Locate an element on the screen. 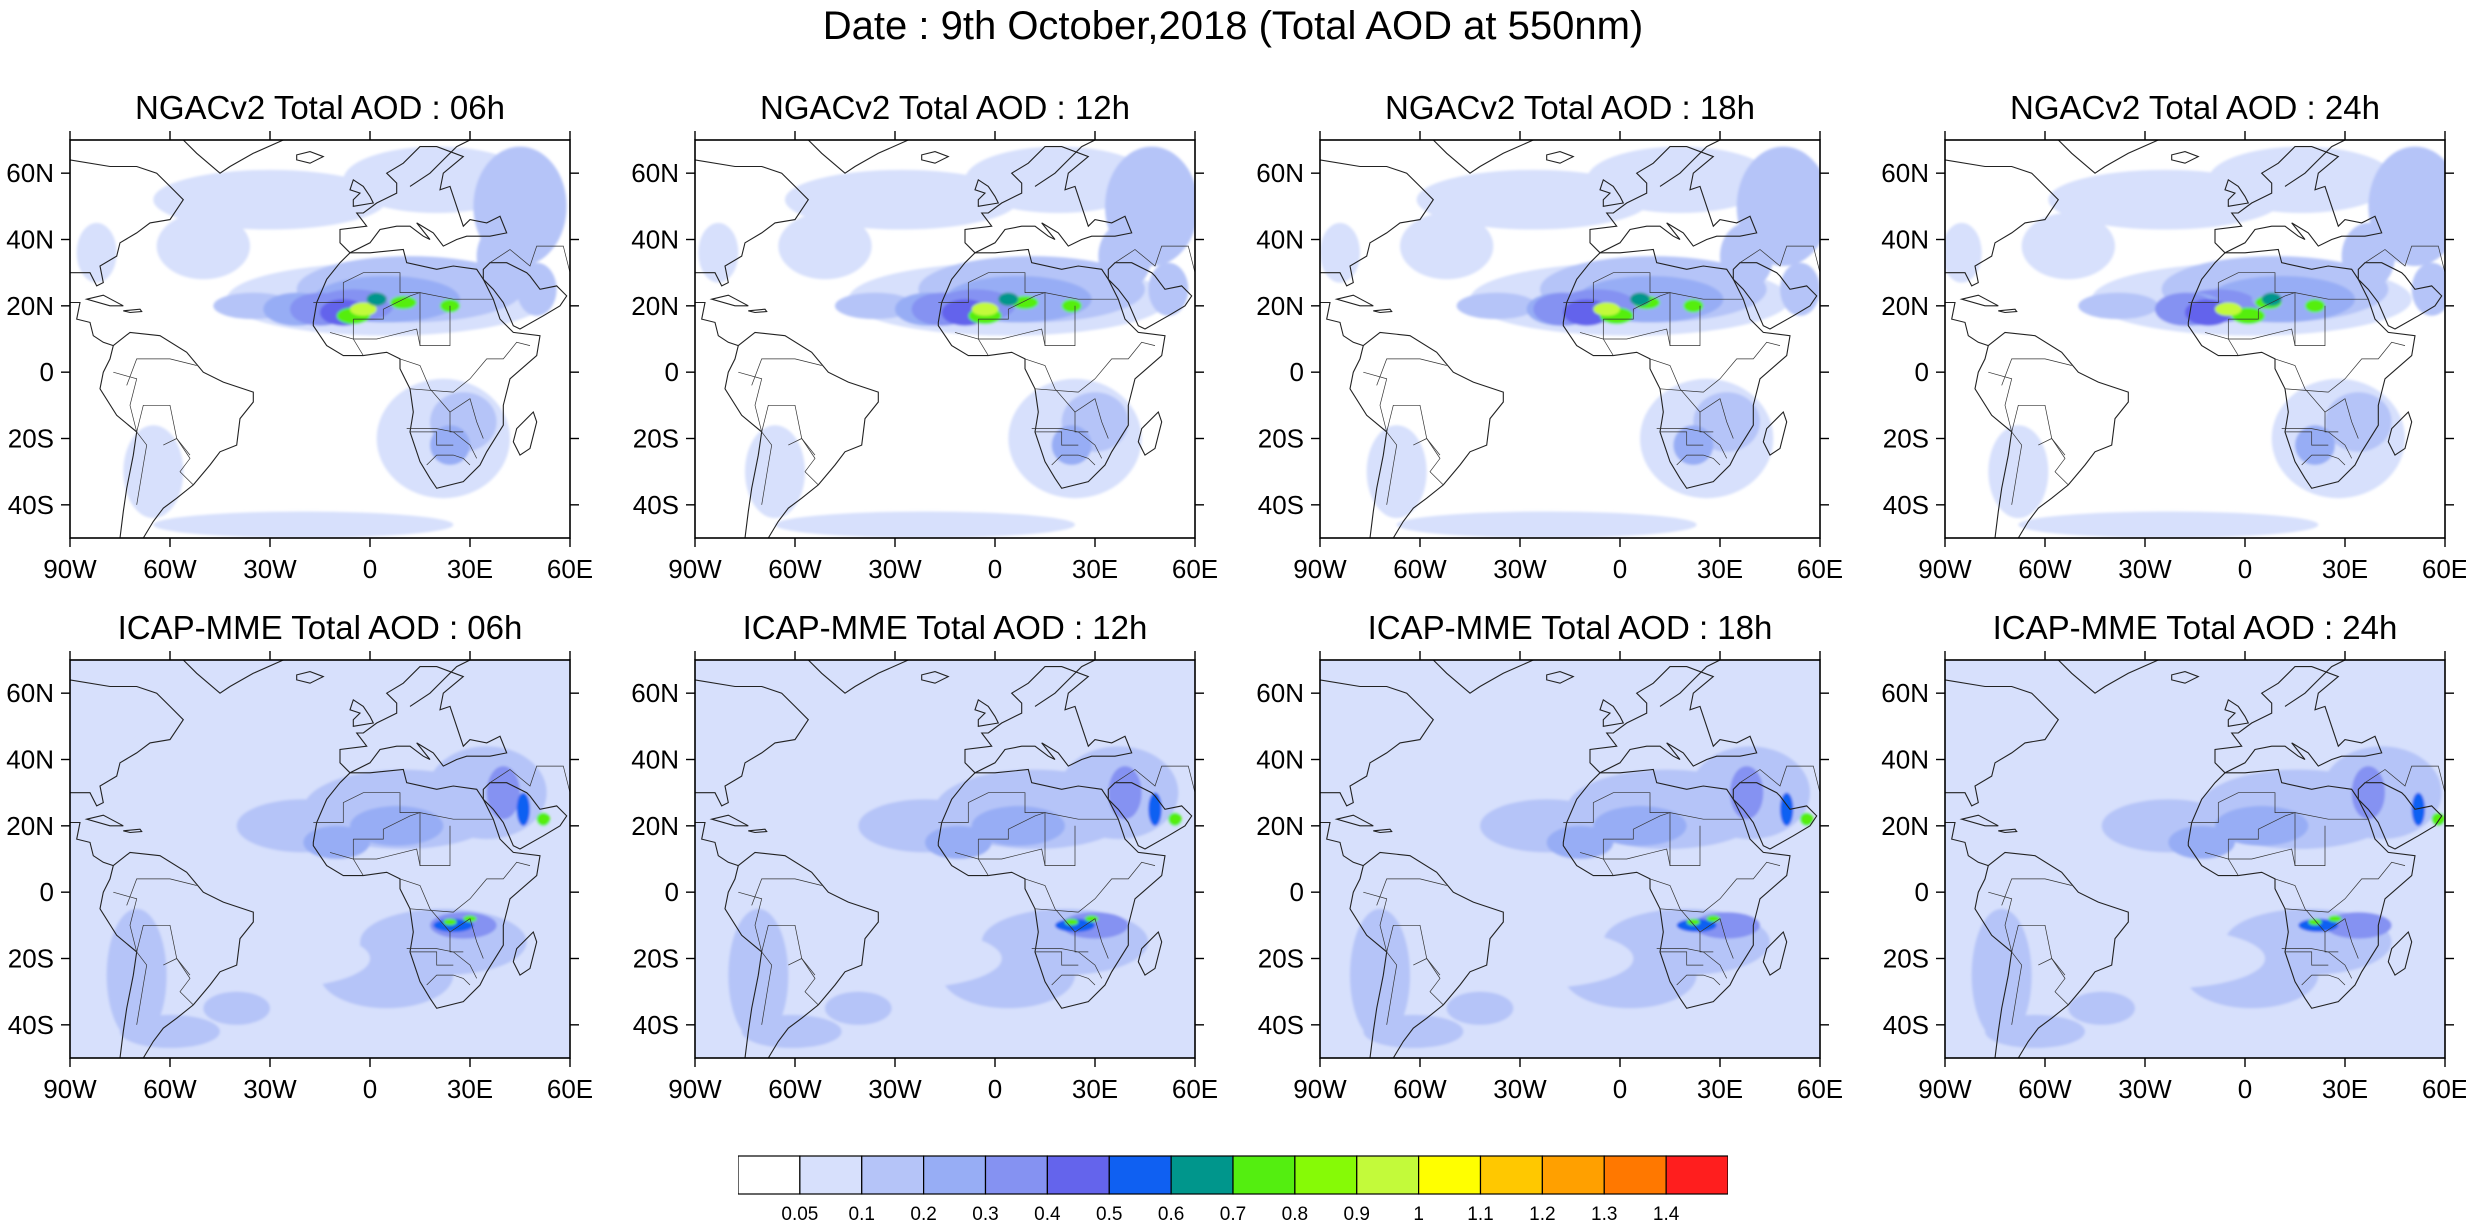 This screenshot has height=1227, width=2466. country-borders is located at coordinates (341, 375).